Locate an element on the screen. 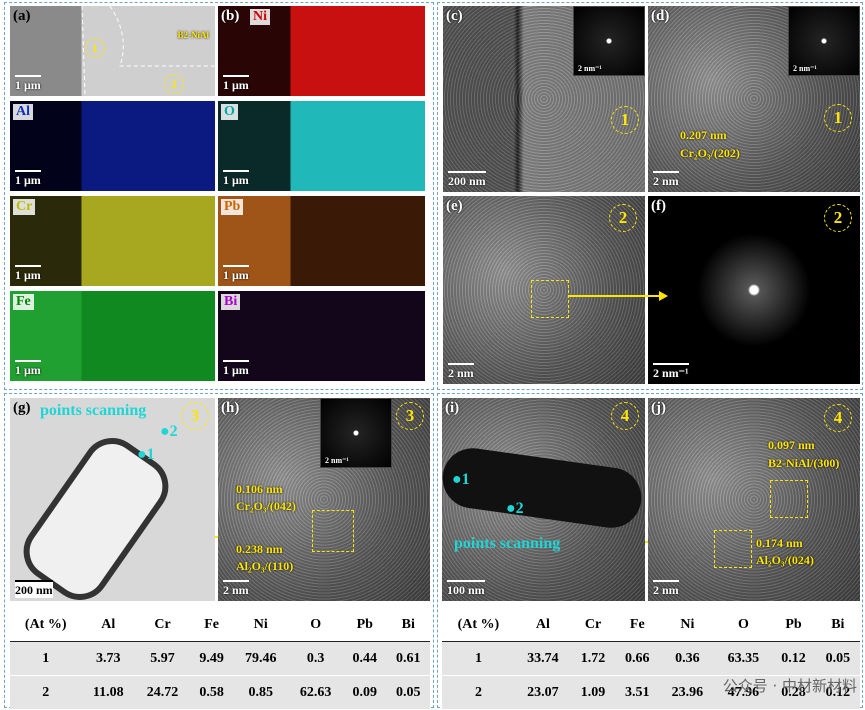  spacing: 0.238 nm is located at coordinates (259, 549).